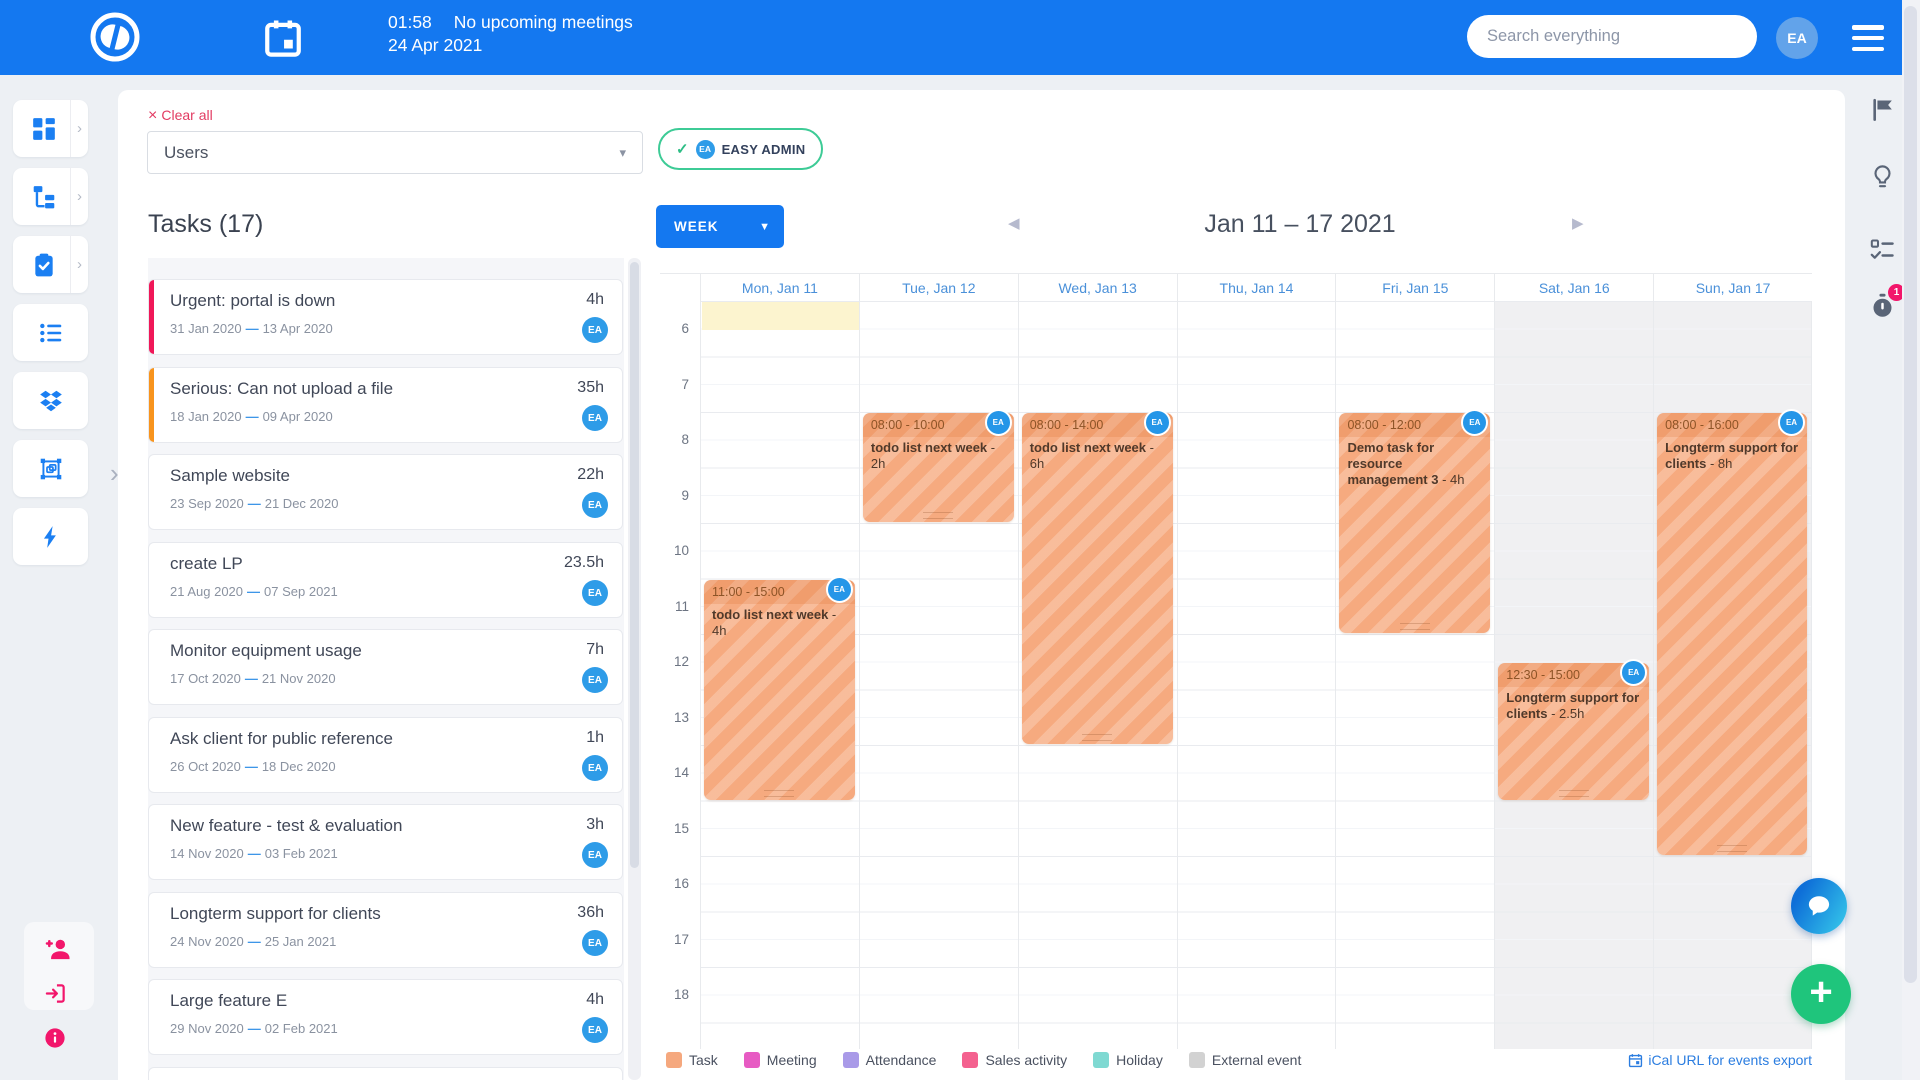 This screenshot has height=1080, width=1920. What do you see at coordinates (57, 952) in the screenshot?
I see `add-user-button` at bounding box center [57, 952].